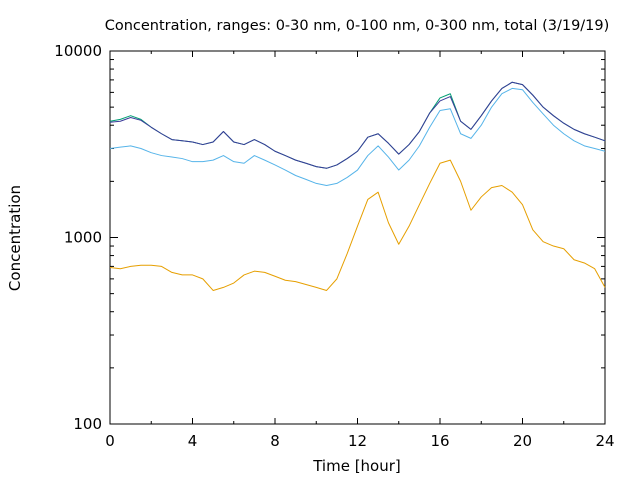 The image size is (640, 480). Describe the element at coordinates (83, 238) in the screenshot. I see `y-tick-label: 1000` at that location.